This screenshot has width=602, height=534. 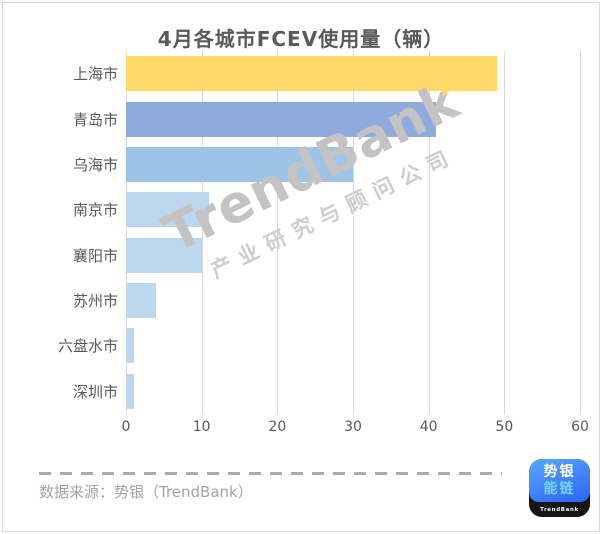 What do you see at coordinates (281, 119) in the screenshot?
I see `bar-青岛市` at bounding box center [281, 119].